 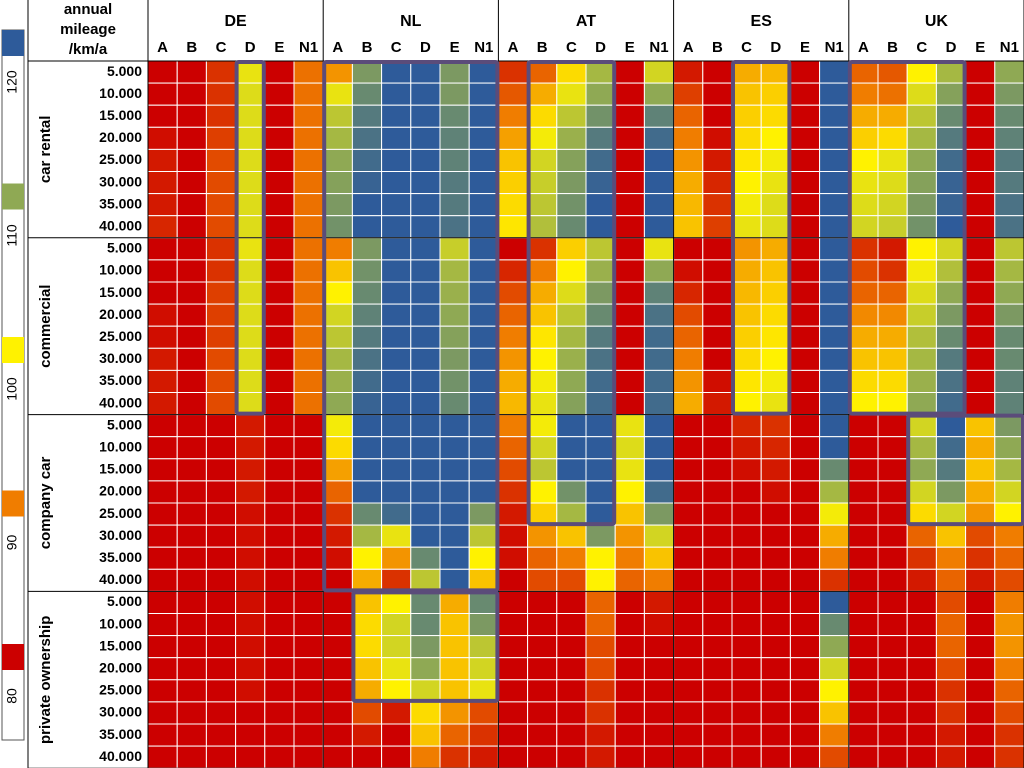 What do you see at coordinates (980, 47) in the screenshot?
I see `segment-label: E` at bounding box center [980, 47].